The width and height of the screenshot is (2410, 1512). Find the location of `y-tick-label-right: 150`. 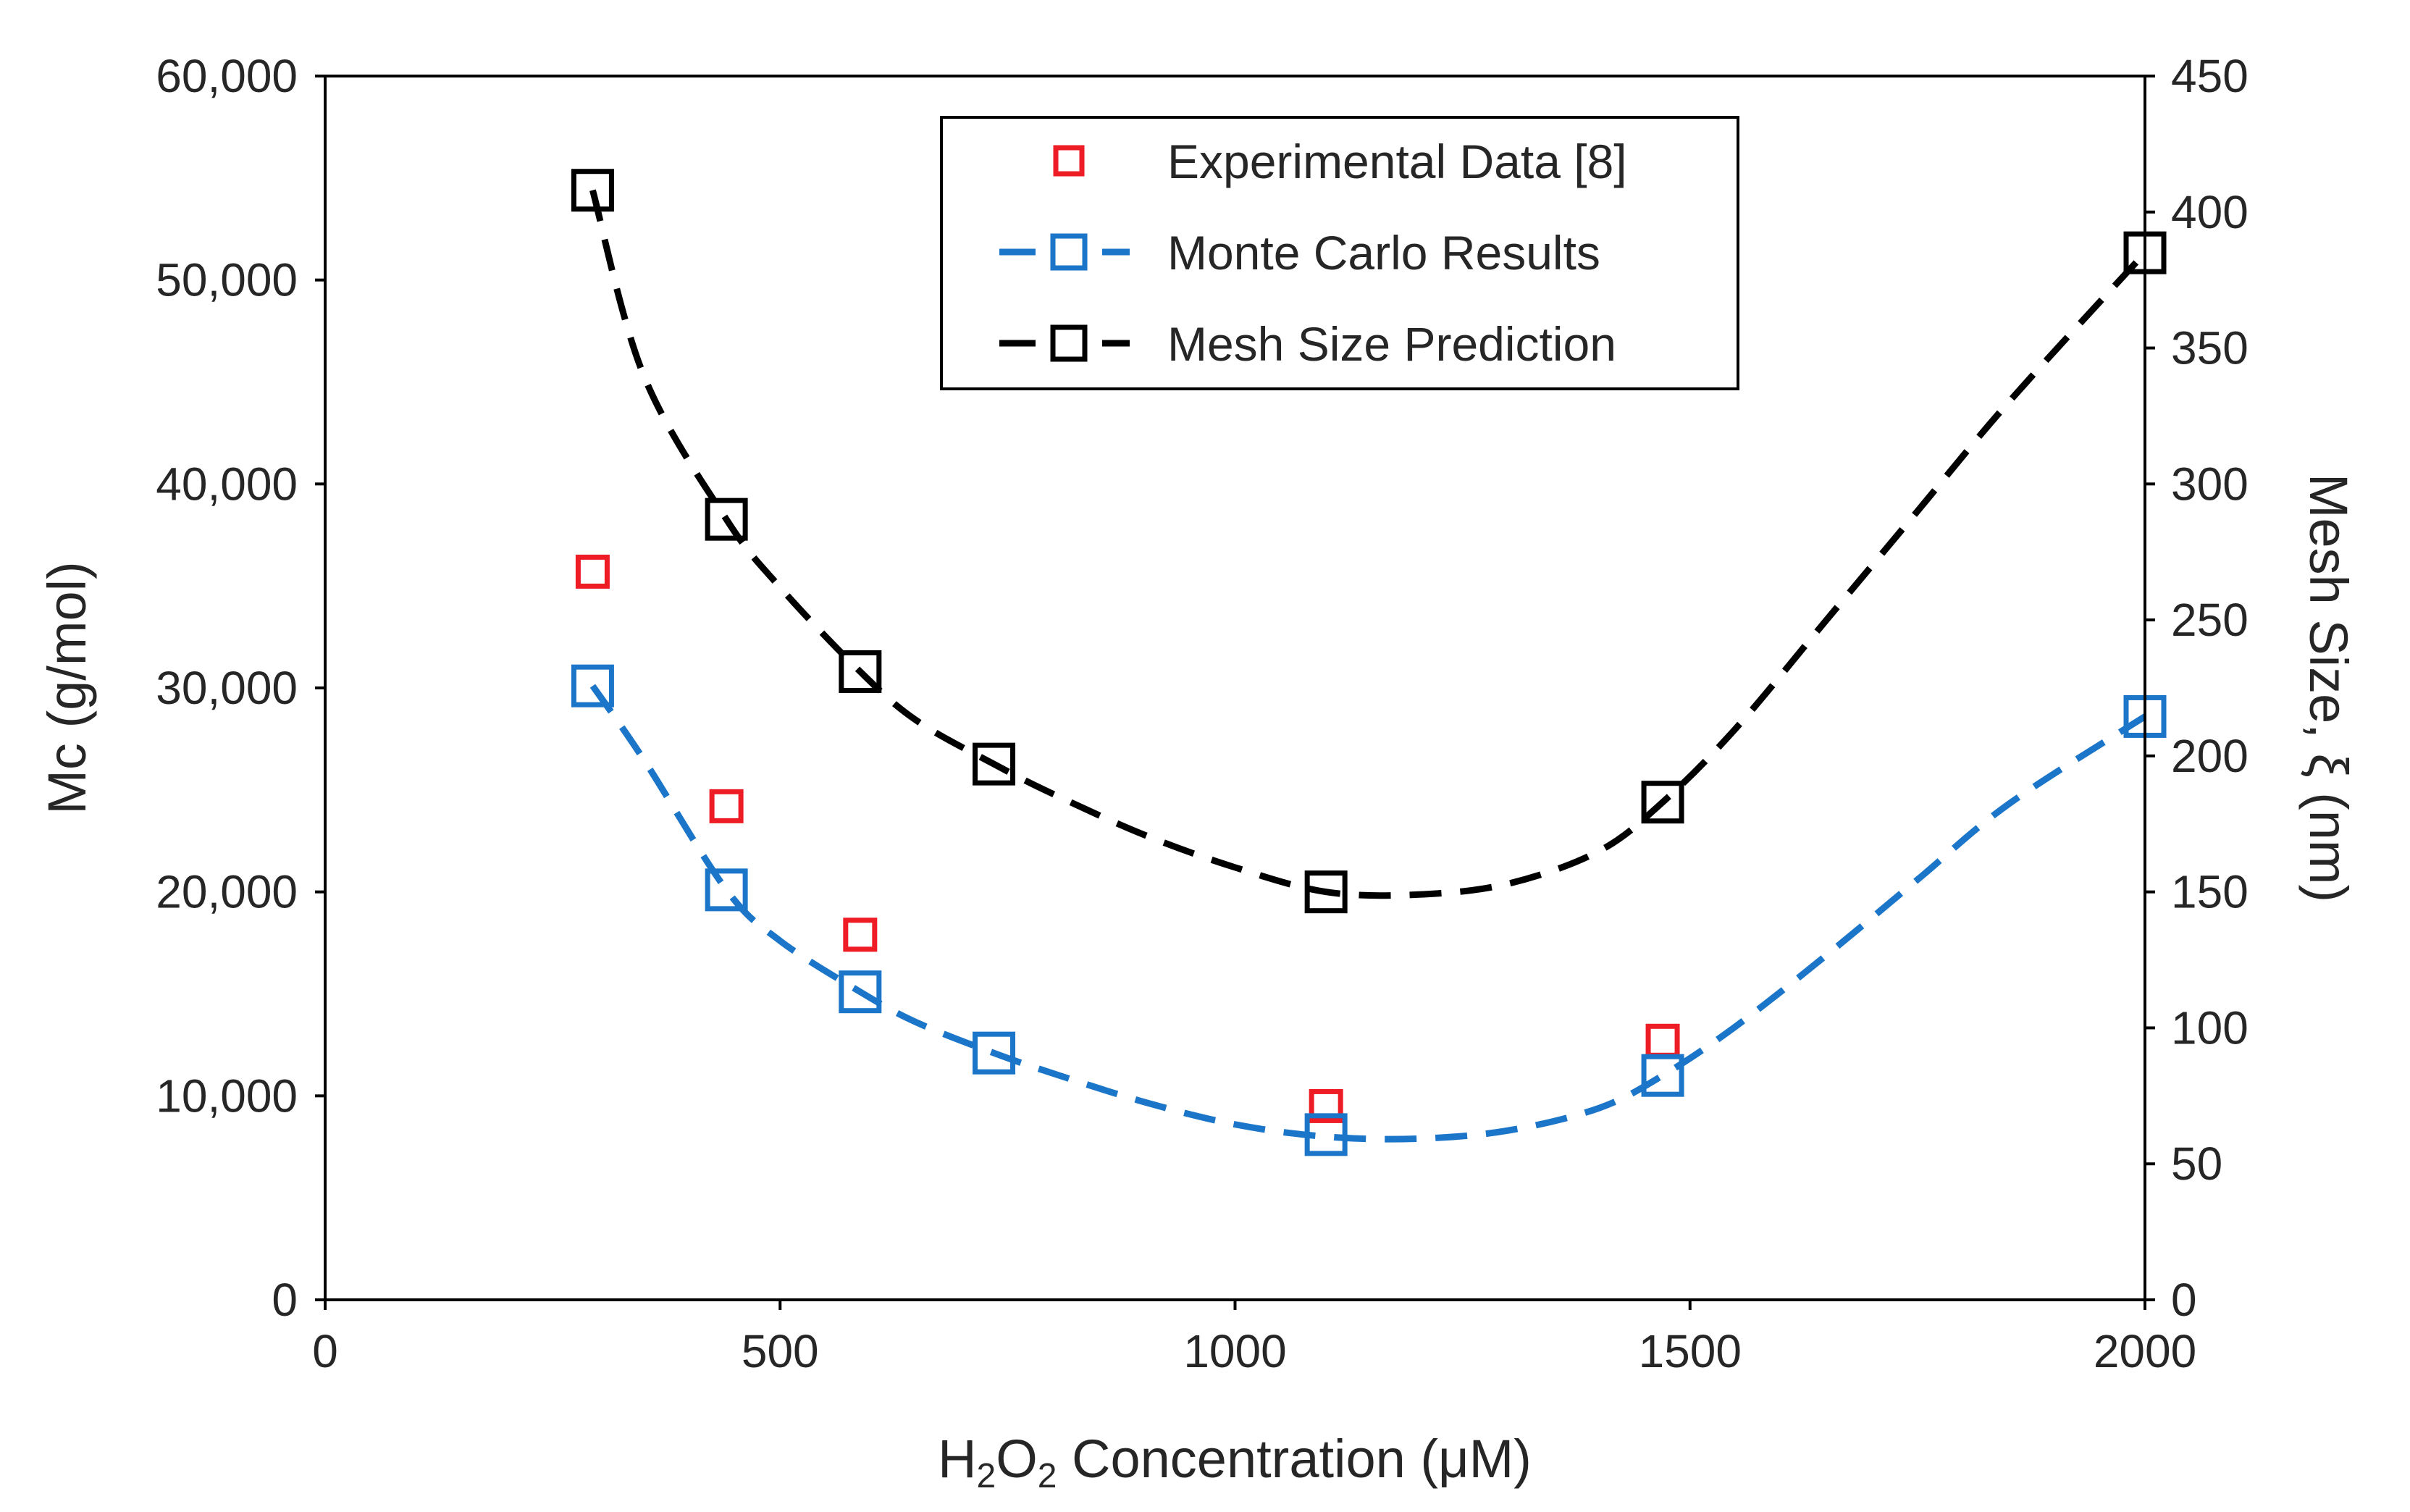

y-tick-label-right: 150 is located at coordinates (2210, 892).